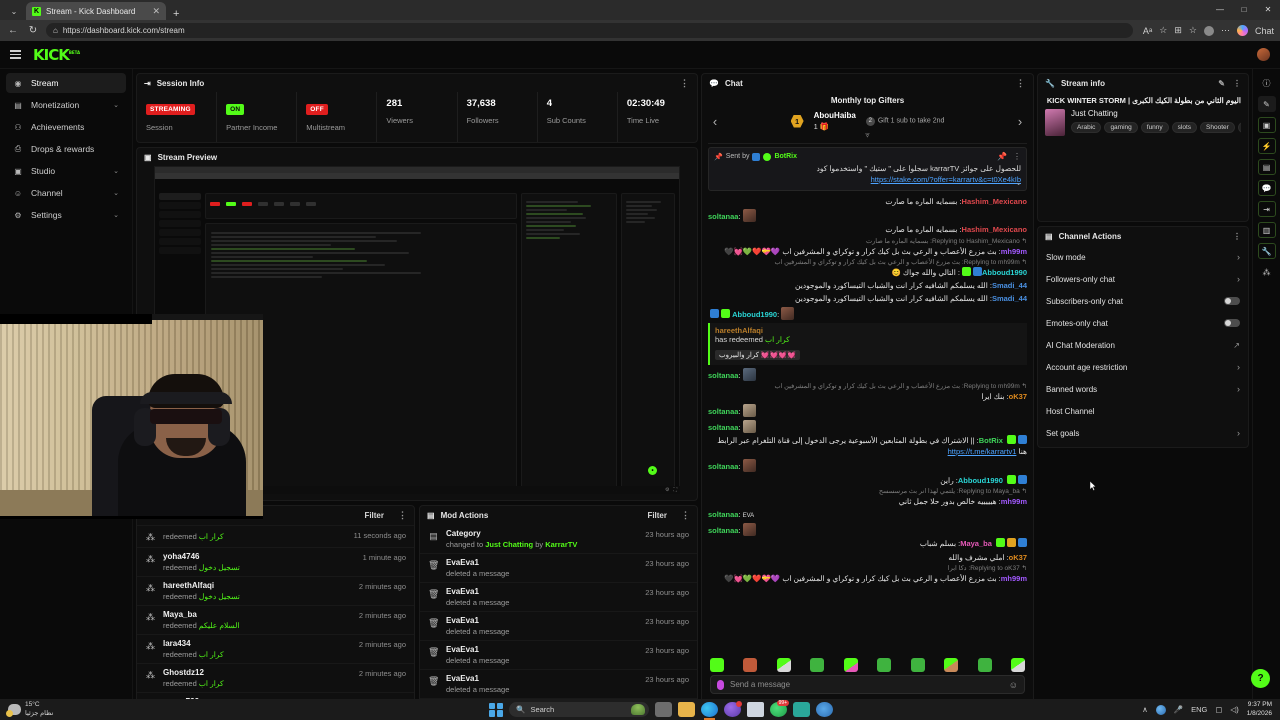 The height and width of the screenshot is (720, 1280). Describe the element at coordinates (66, 83) in the screenshot. I see `sidebar-item-stream: ◉ Stream` at that location.